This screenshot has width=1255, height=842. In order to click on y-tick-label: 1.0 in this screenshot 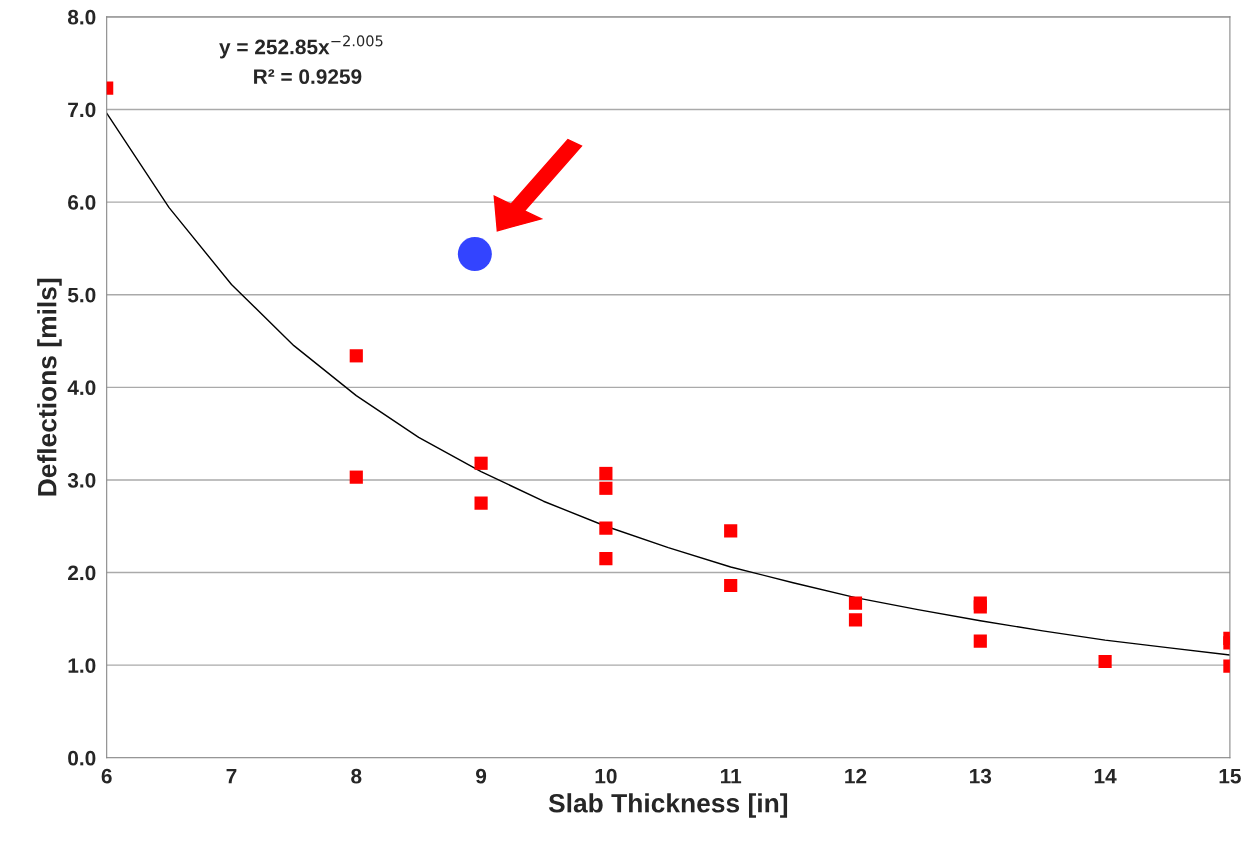, I will do `click(82, 665)`.